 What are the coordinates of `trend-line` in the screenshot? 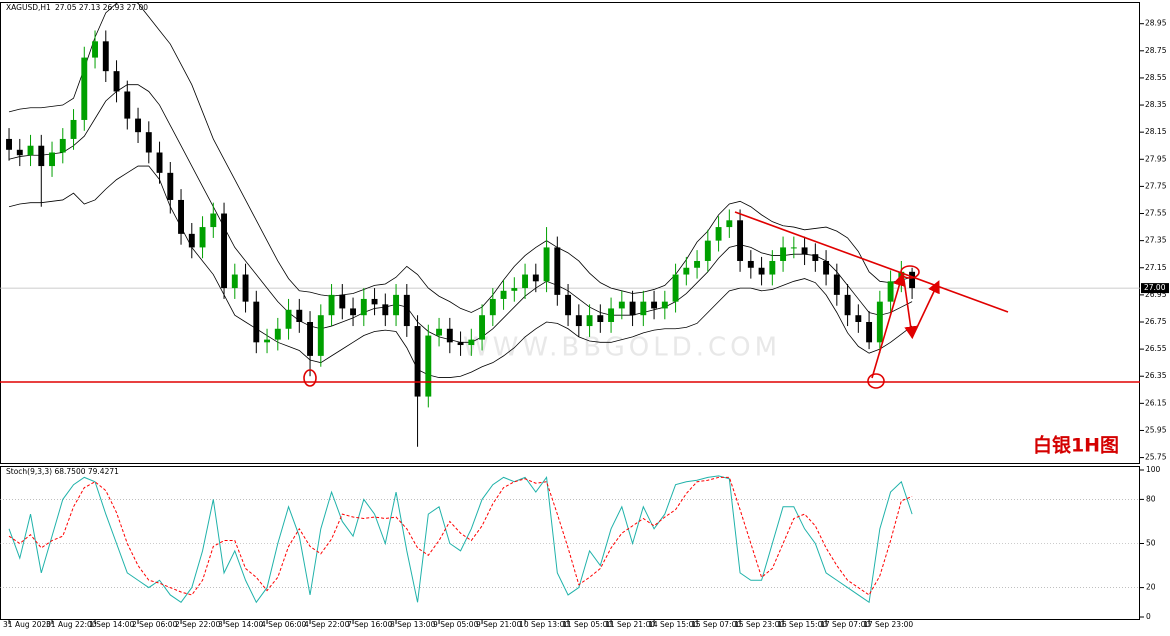 It's located at (871, 262).